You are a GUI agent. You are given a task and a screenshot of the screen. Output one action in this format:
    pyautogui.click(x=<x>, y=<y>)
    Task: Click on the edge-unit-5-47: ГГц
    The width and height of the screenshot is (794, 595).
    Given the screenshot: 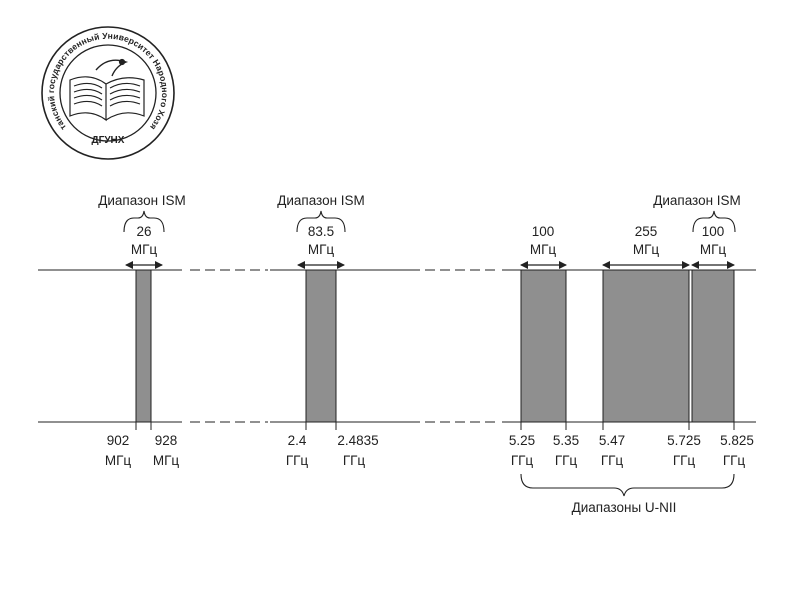 What is the action you would take?
    pyautogui.click(x=612, y=460)
    